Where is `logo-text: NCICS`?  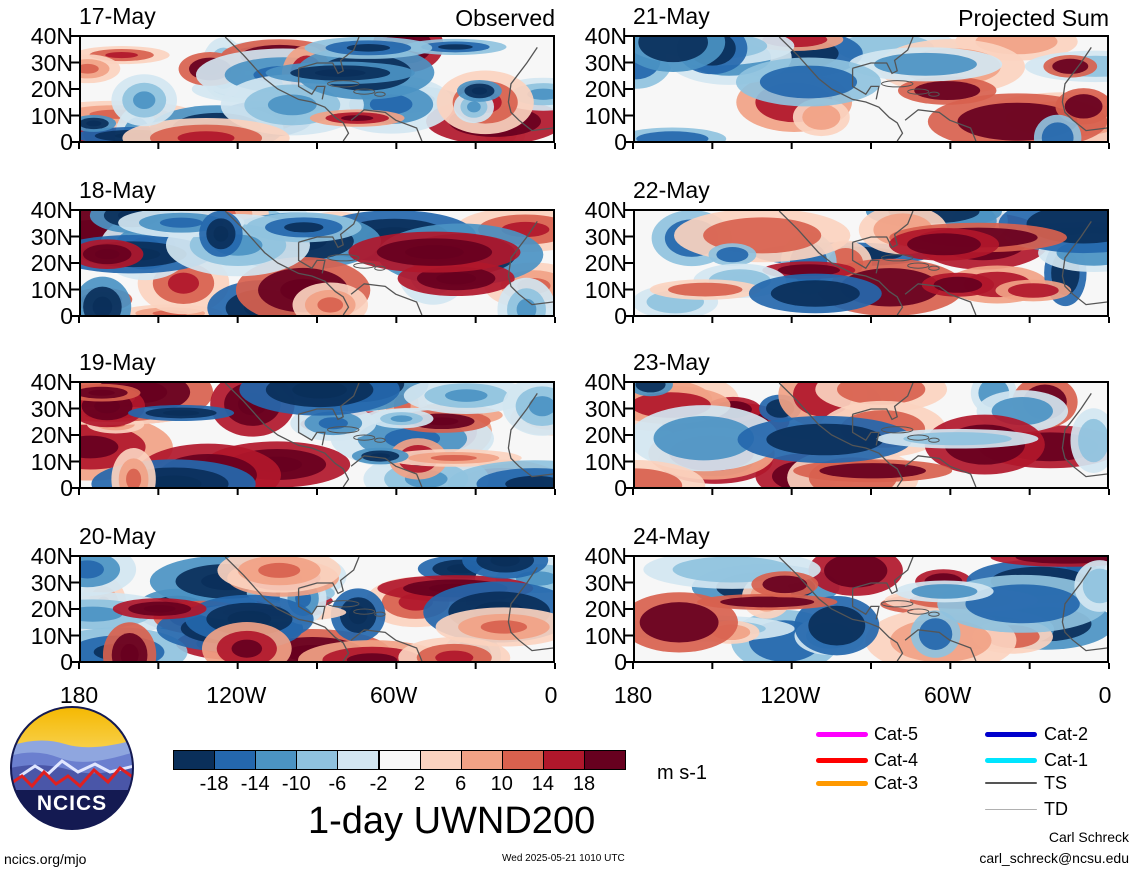 logo-text: NCICS is located at coordinates (72, 803).